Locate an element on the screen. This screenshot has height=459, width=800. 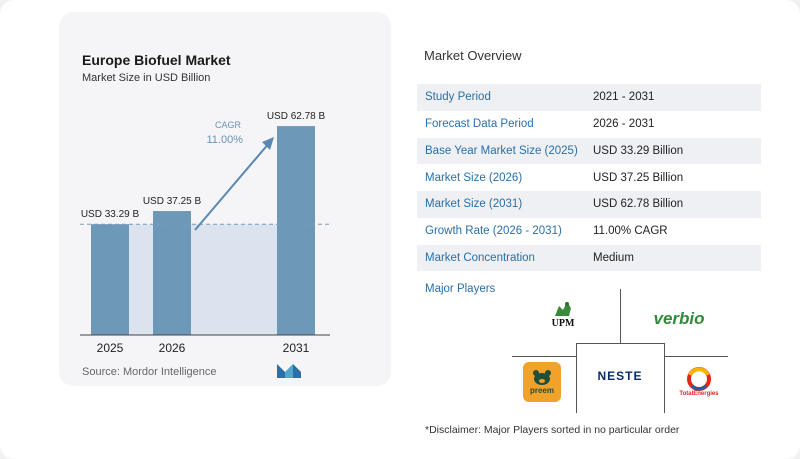
verbio-logo-text: verbio is located at coordinates (679, 318).